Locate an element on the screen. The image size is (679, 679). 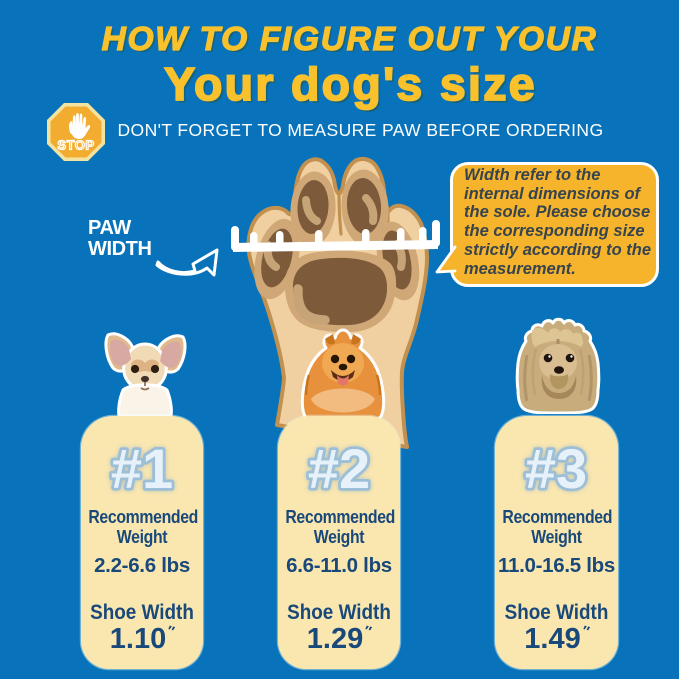
svg-text: #1 is located at coordinates (142, 471).